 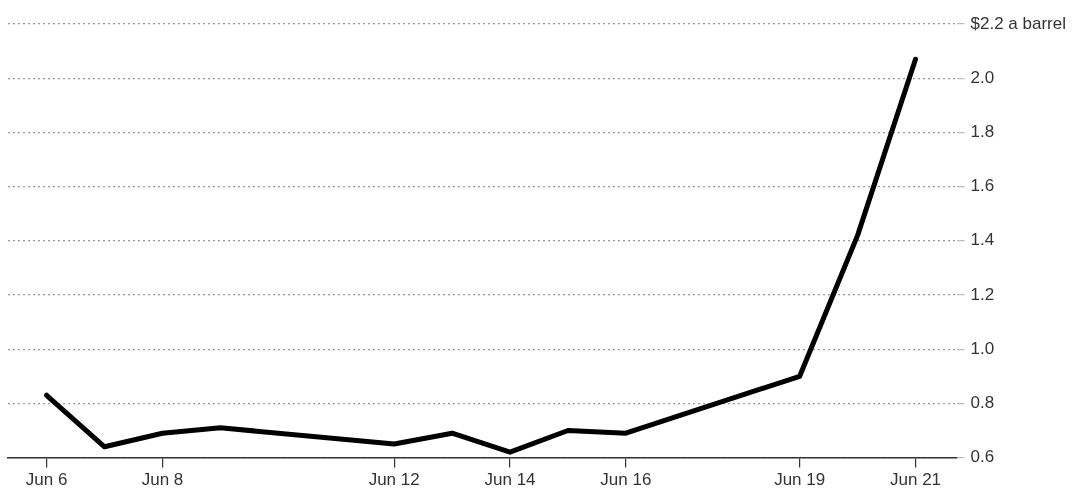 I want to click on y-tick-label: 1.0, so click(x=982, y=348).